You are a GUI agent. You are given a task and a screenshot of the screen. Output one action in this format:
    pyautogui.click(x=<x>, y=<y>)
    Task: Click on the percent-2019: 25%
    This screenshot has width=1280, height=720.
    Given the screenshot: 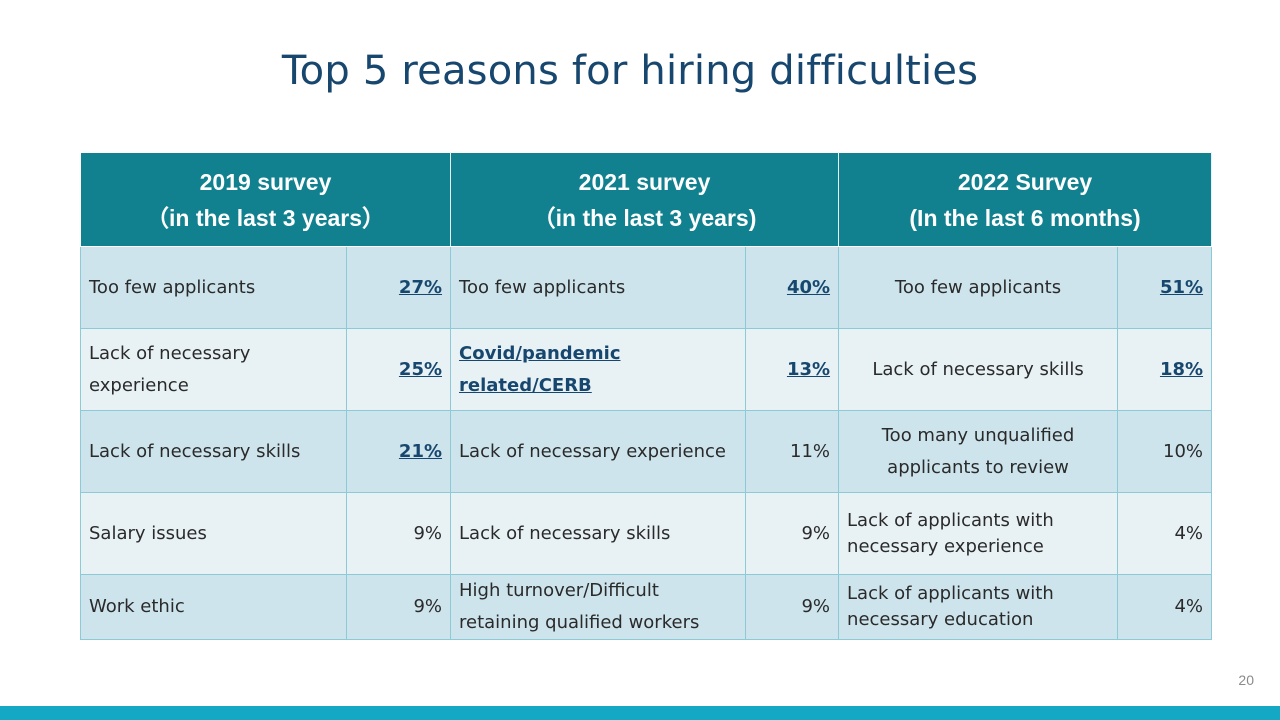 What is the action you would take?
    pyautogui.click(x=398, y=369)
    